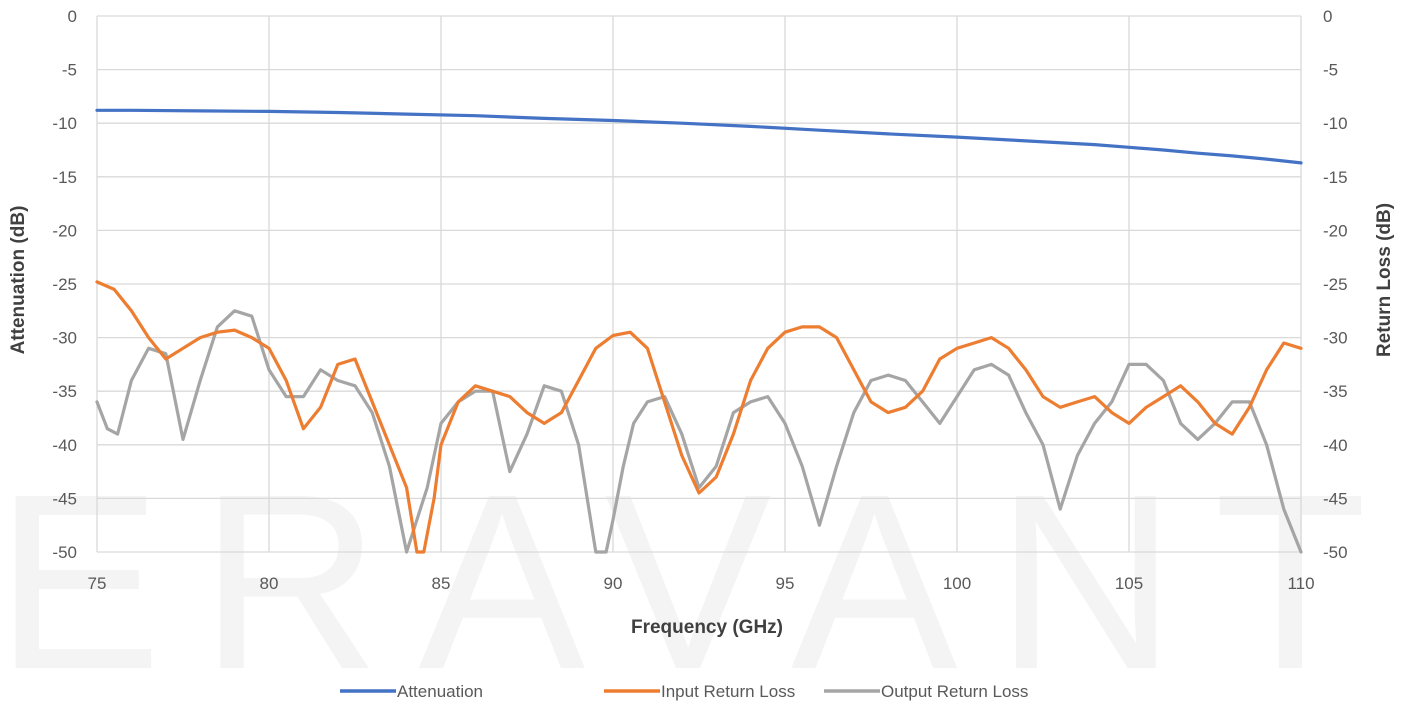 This screenshot has height=706, width=1408. I want to click on x-tick-label: 95, so click(785, 583).